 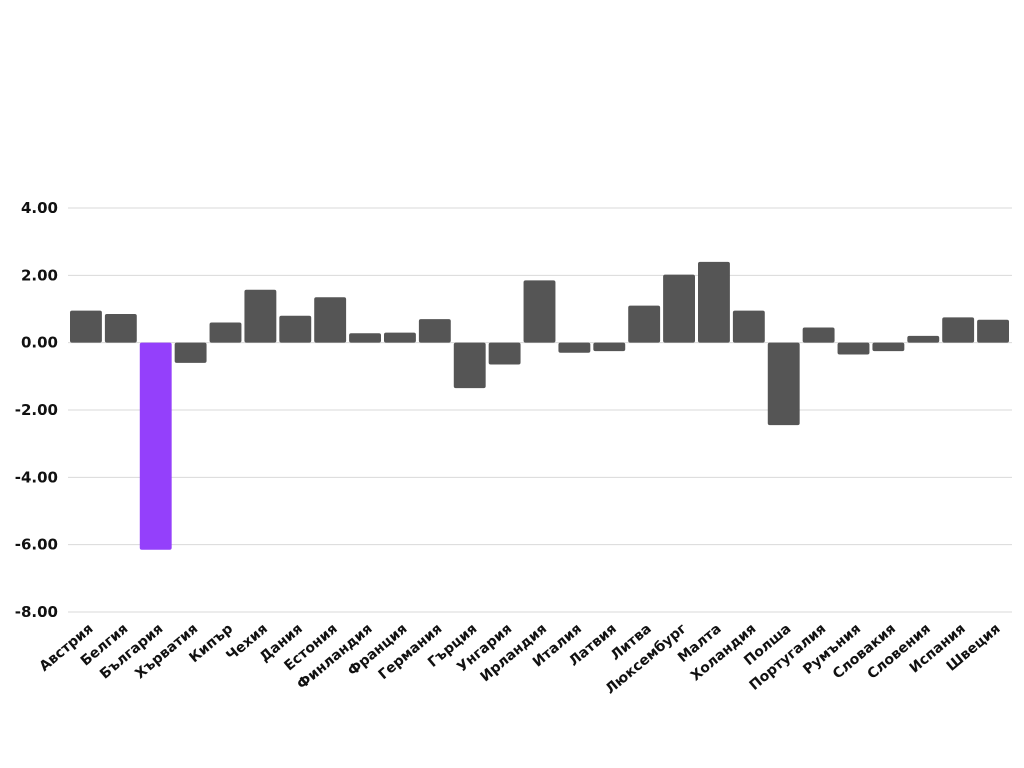 I want to click on y-tick-label: 4.00, so click(x=39, y=208).